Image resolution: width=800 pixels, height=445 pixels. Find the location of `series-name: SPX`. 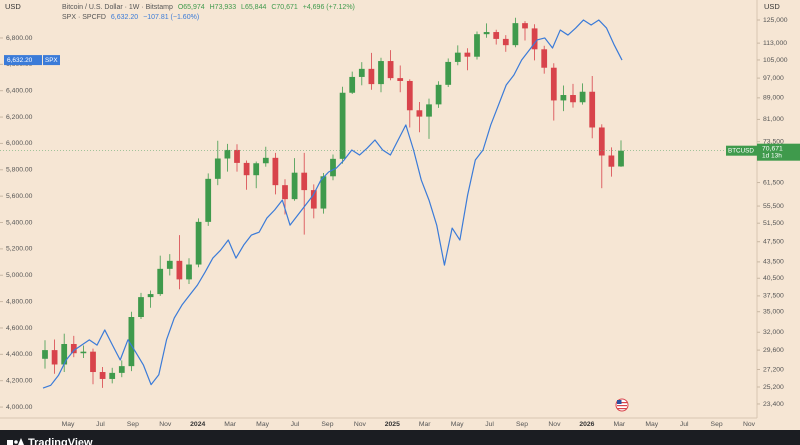

series-name: SPX is located at coordinates (51, 60).